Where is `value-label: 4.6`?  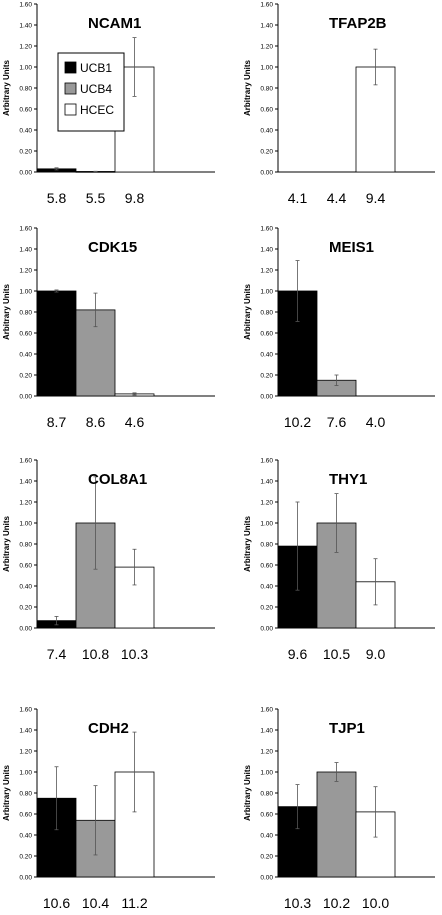 value-label: 4.6 is located at coordinates (135, 422).